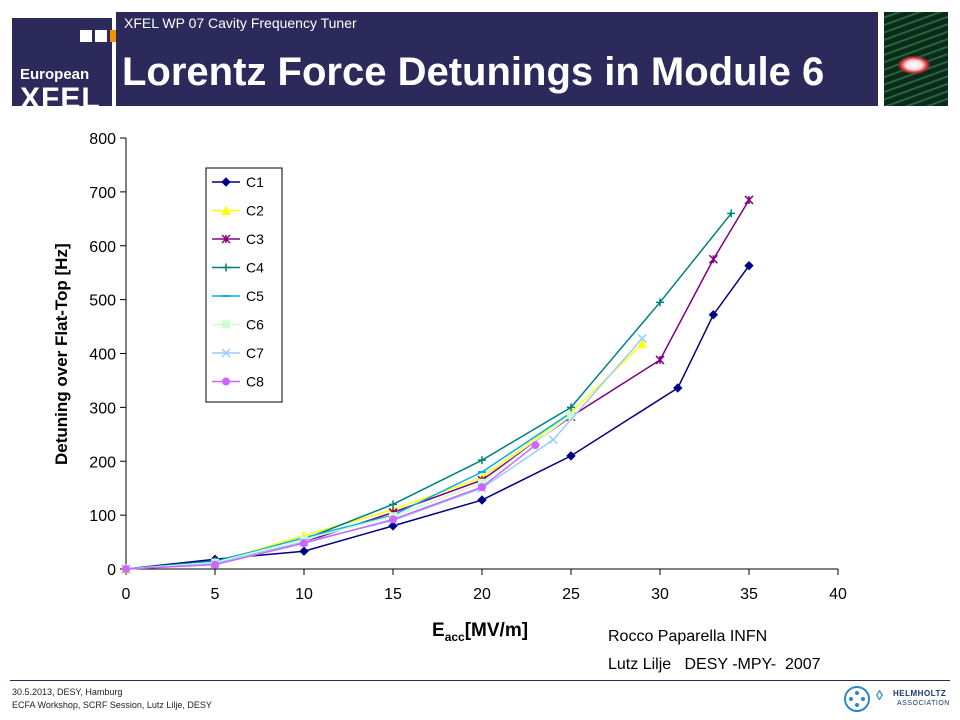 The width and height of the screenshot is (960, 720). I want to click on x-tick-label: 20, so click(482, 594).